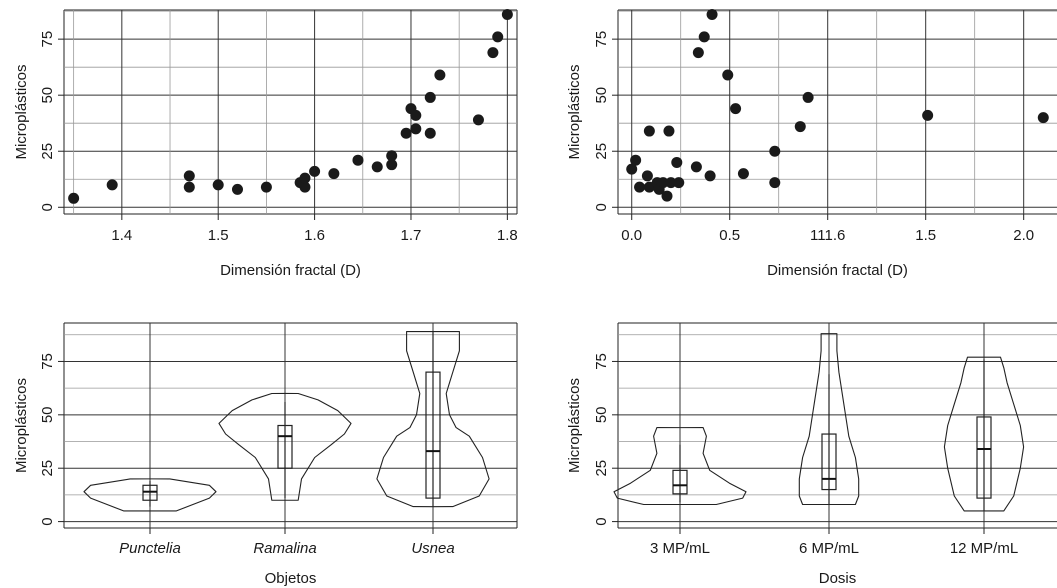  Describe the element at coordinates (631, 235) in the screenshot. I see `x-tick-label: 0.0` at that location.